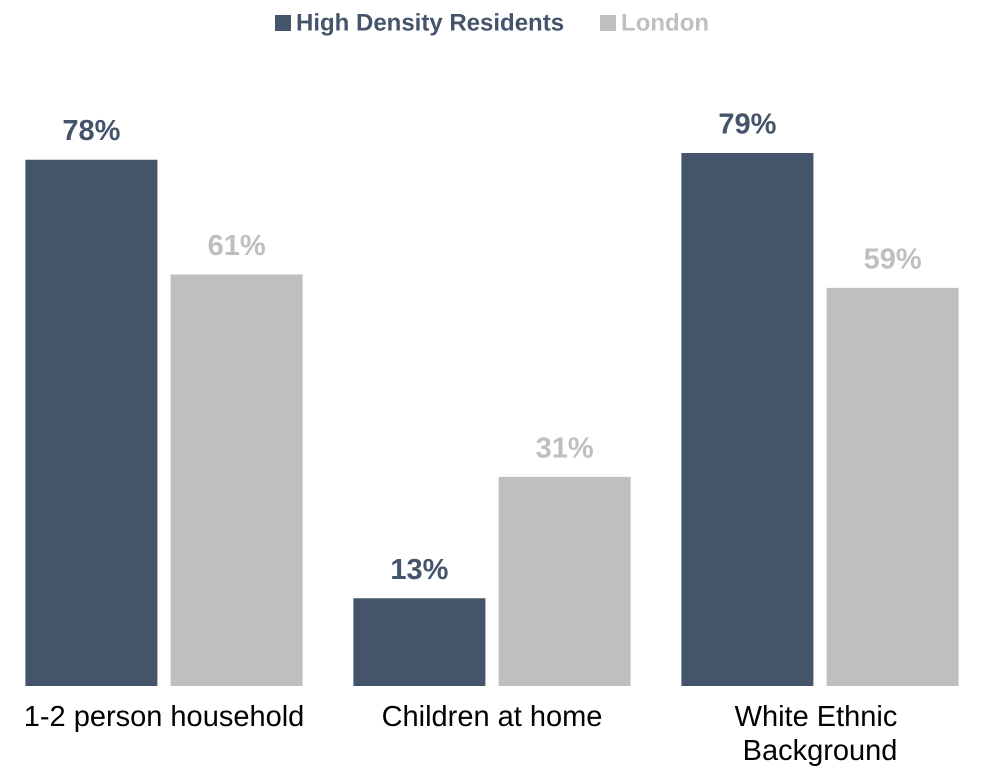  I want to click on data-label: 13%, so click(419, 570).